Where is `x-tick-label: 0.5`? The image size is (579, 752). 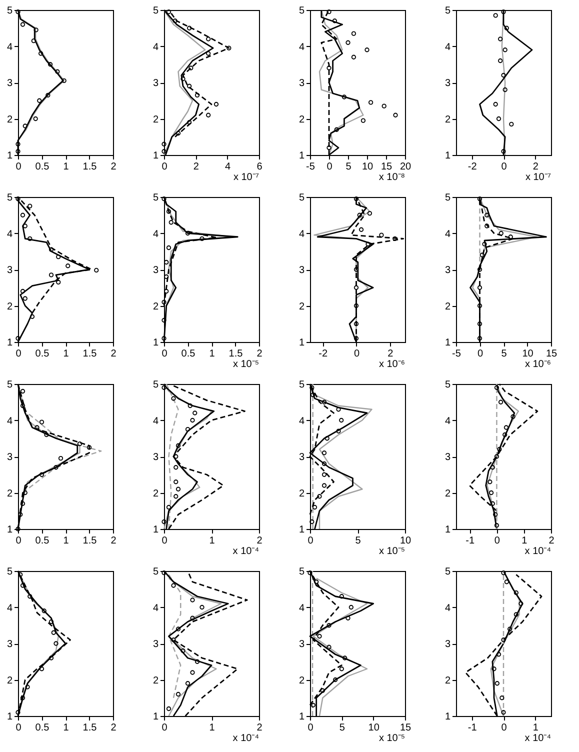 x-tick-label: 0.5 is located at coordinates (42, 354).